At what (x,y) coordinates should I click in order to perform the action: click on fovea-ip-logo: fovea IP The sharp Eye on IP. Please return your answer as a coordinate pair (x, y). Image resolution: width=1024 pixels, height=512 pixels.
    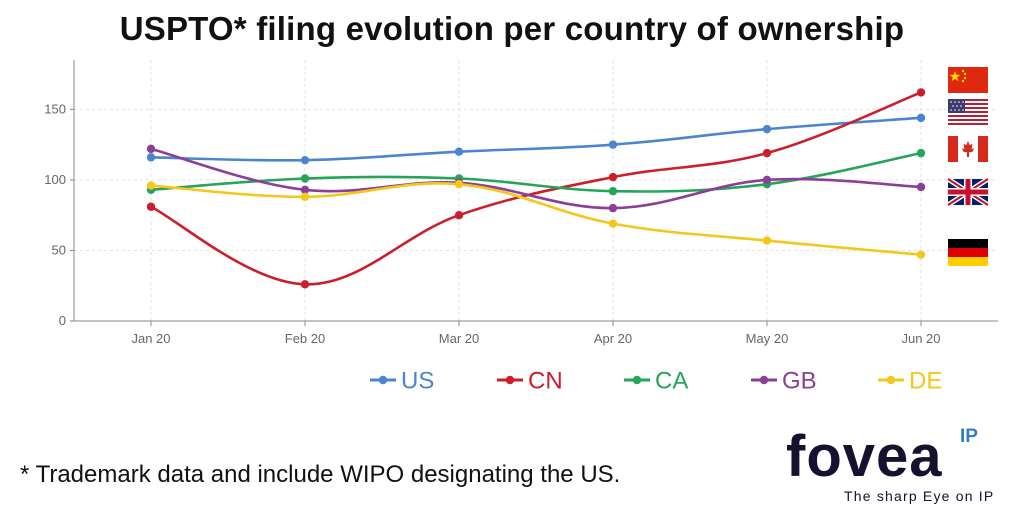
    Looking at the image, I should click on (901, 465).